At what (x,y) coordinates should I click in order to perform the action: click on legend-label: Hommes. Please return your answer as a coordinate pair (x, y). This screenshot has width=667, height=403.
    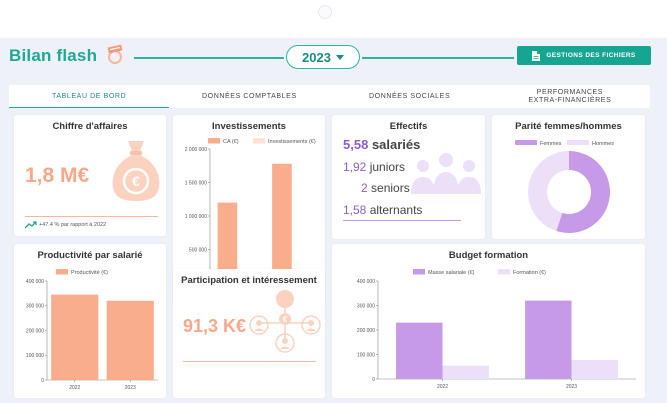
    Looking at the image, I should click on (603, 144).